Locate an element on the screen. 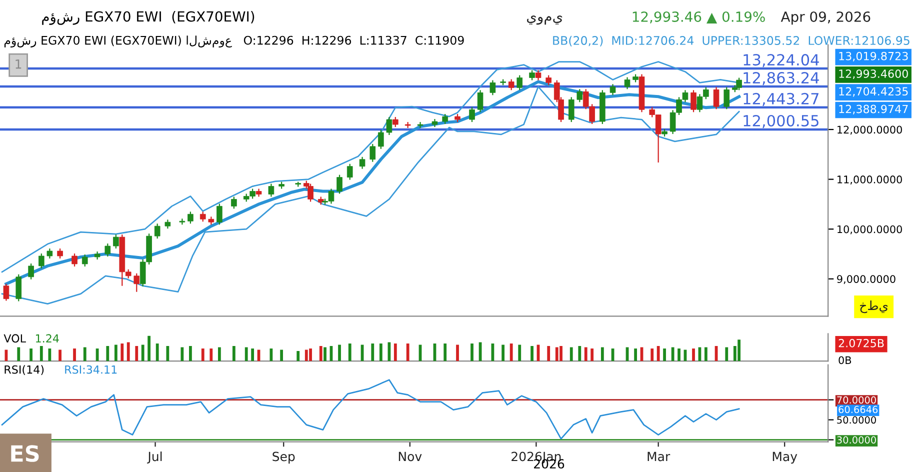 This screenshot has width=915, height=472. text: Apr 09, 2026 is located at coordinates (825, 18).